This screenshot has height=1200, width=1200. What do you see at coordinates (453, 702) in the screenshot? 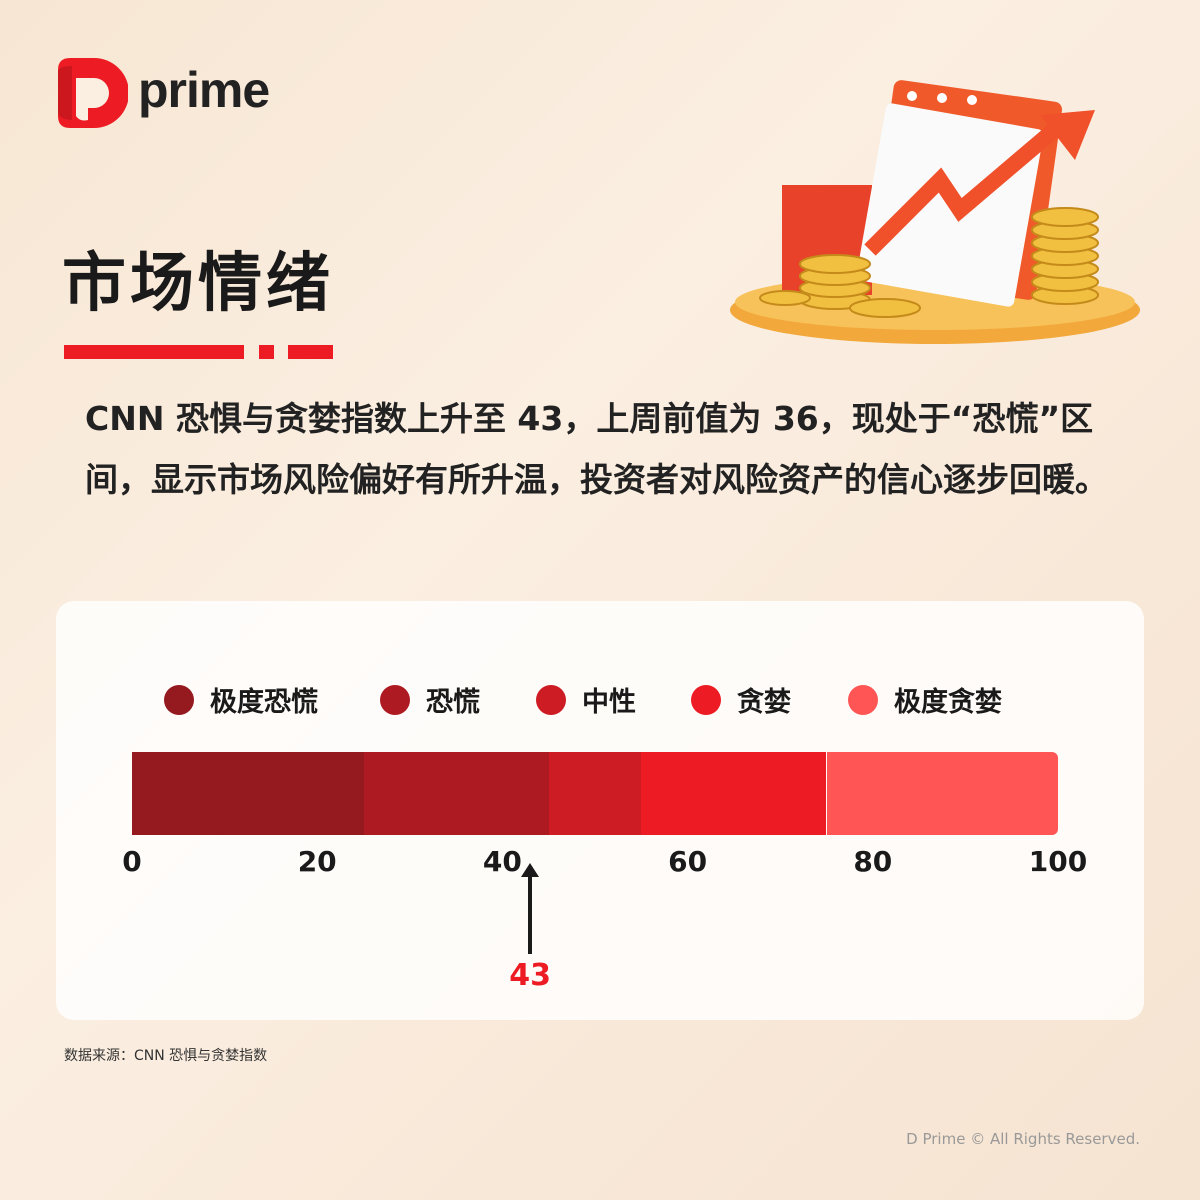
I see `legend-label: 恐慌` at bounding box center [453, 702].